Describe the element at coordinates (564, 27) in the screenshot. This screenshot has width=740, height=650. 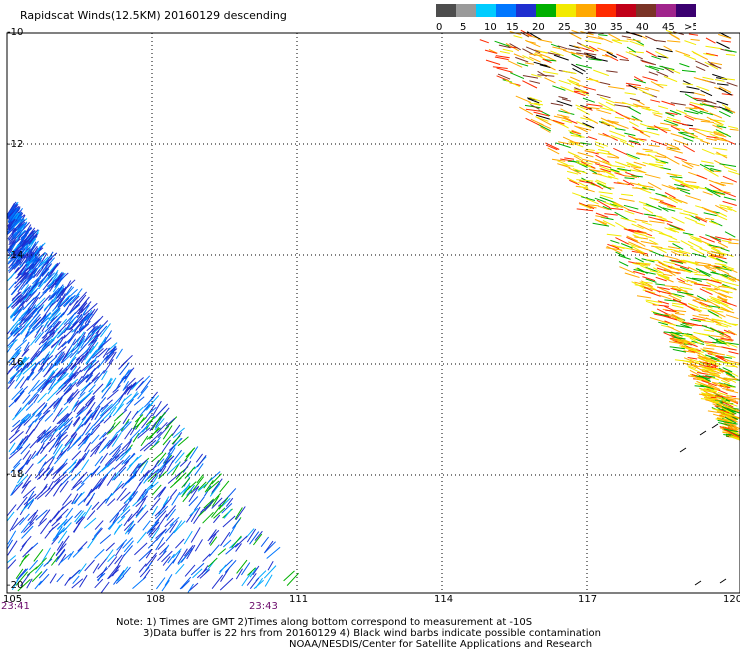
I see `legend-label: 25` at that location.